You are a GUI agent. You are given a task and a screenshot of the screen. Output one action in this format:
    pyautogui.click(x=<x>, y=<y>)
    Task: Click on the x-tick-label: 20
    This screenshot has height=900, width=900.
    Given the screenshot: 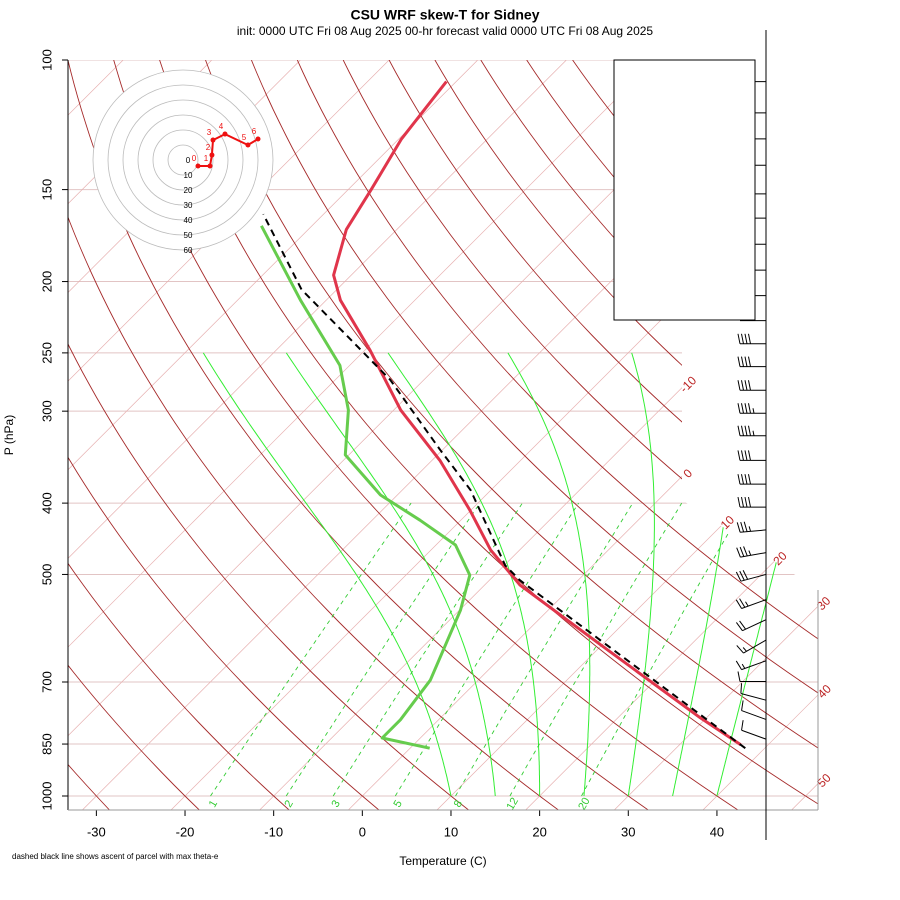 What is the action you would take?
    pyautogui.click(x=539, y=831)
    